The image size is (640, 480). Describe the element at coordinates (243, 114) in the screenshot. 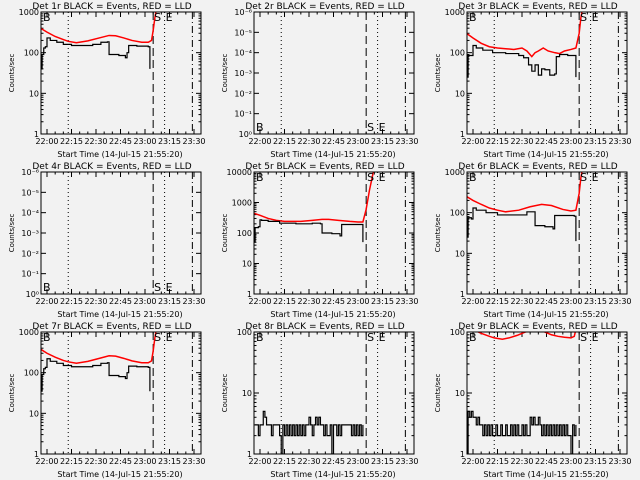

I see `y-tick-label: 10⁻¹` at that location.